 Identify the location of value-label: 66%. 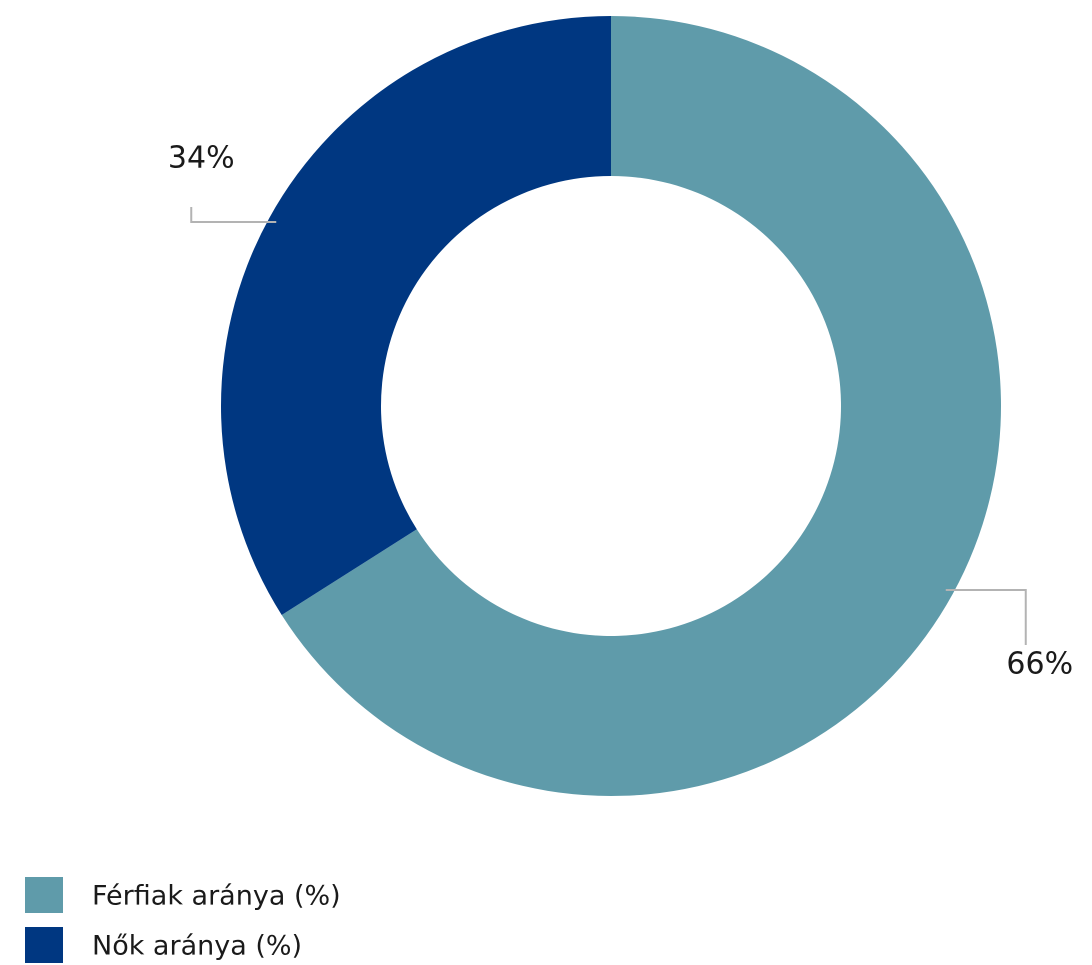
(1039, 664).